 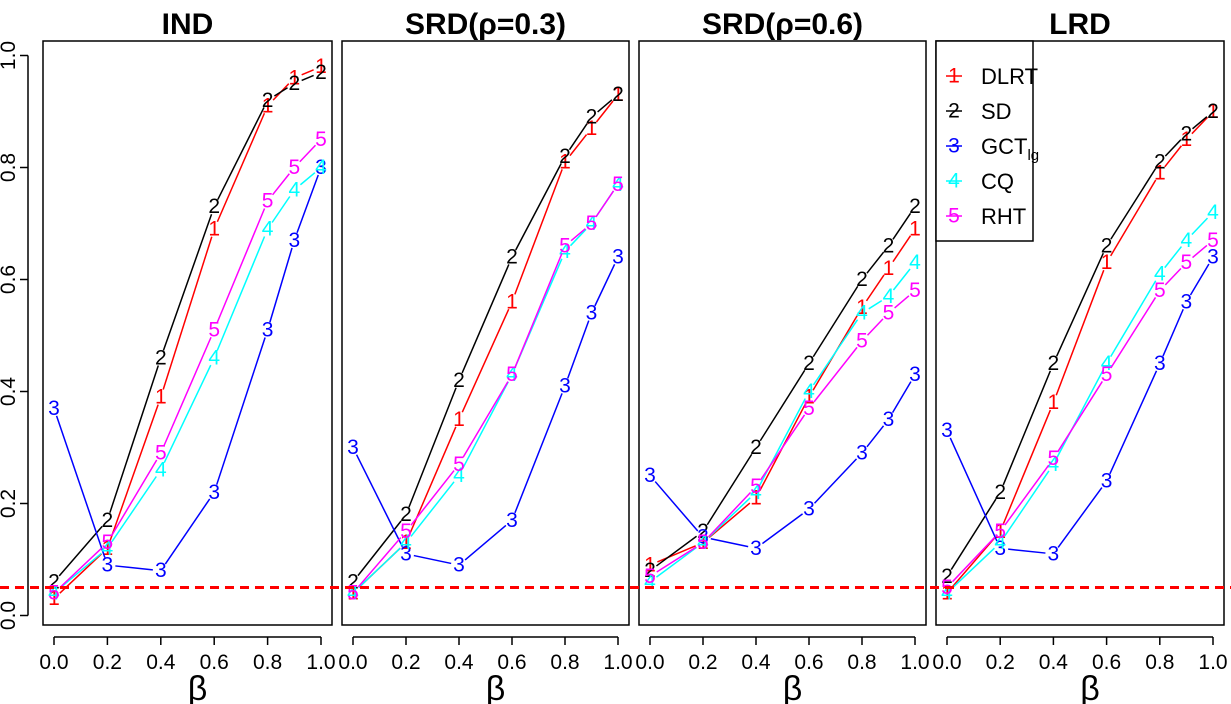 What do you see at coordinates (161, 662) in the screenshot?
I see `x-tick-label: 0.4` at bounding box center [161, 662].